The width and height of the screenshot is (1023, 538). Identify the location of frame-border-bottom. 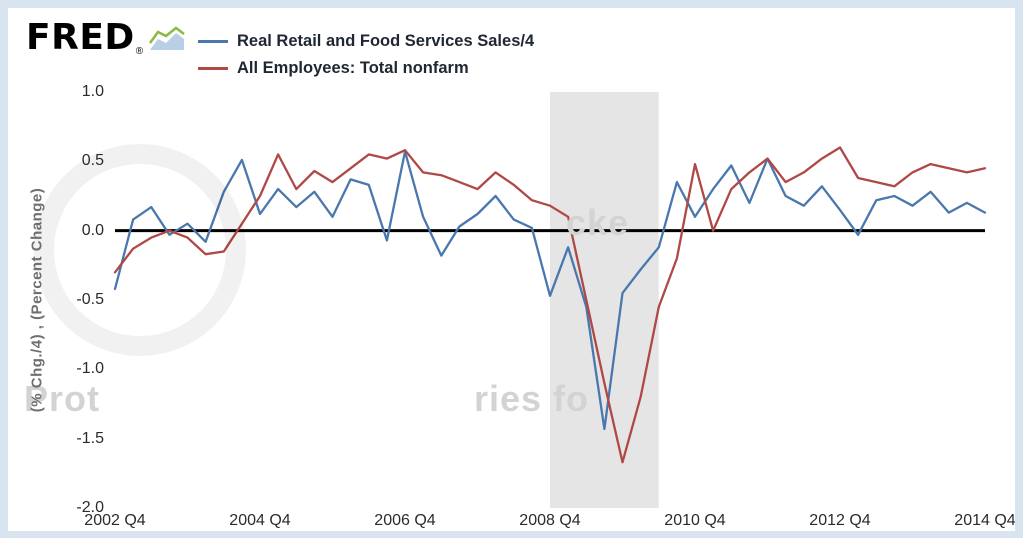
(511, 534).